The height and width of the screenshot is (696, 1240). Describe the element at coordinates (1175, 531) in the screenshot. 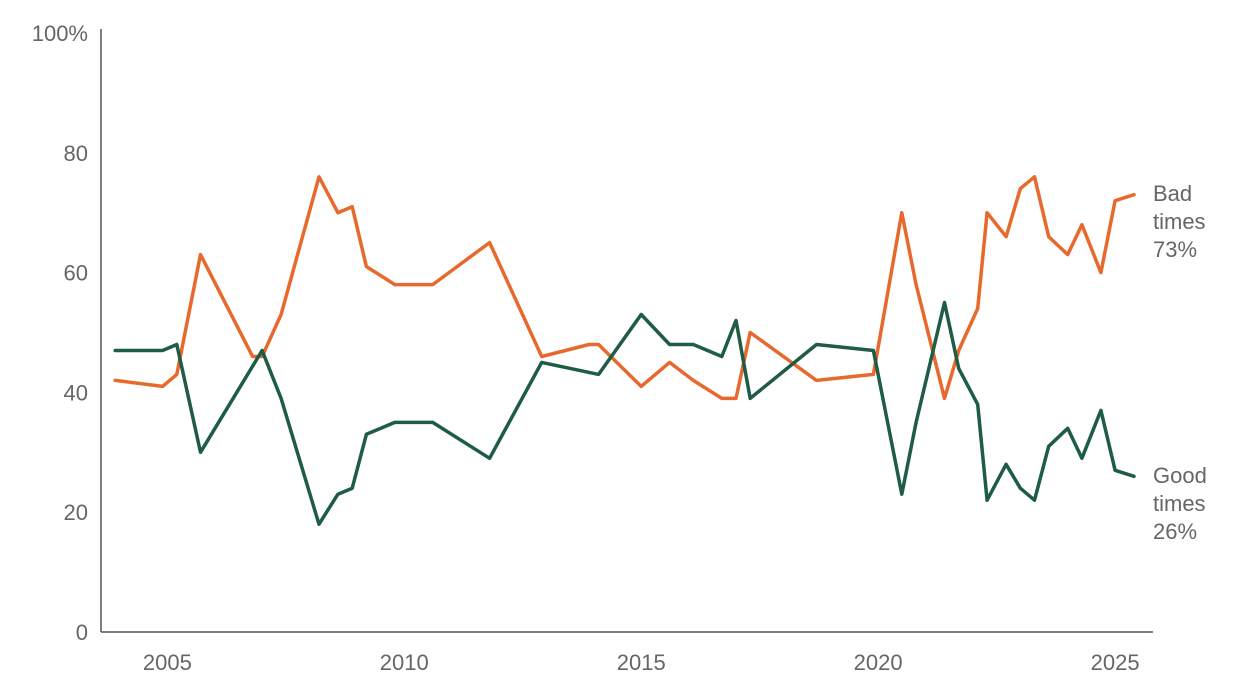

I see `series-label-good: 26%` at that location.